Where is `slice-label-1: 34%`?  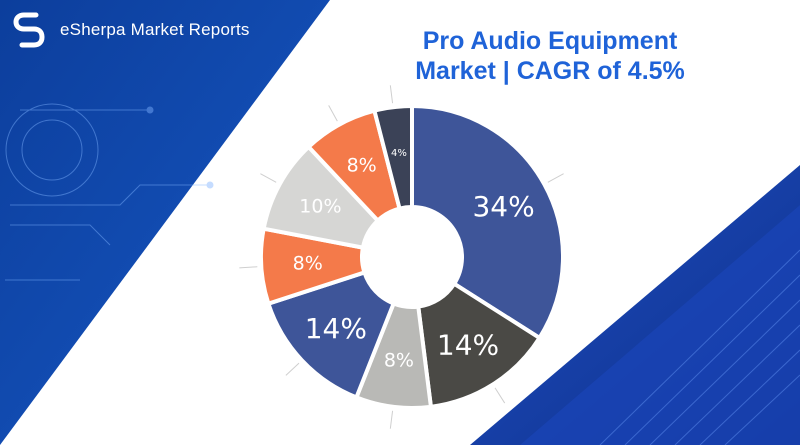 slice-label-1: 34% is located at coordinates (503, 206).